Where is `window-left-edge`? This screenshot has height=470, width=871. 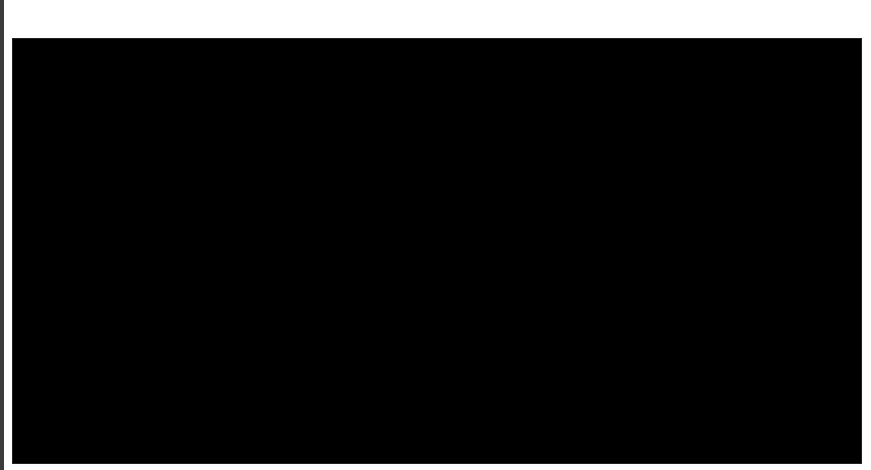
window-left-edge is located at coordinates (2, 235).